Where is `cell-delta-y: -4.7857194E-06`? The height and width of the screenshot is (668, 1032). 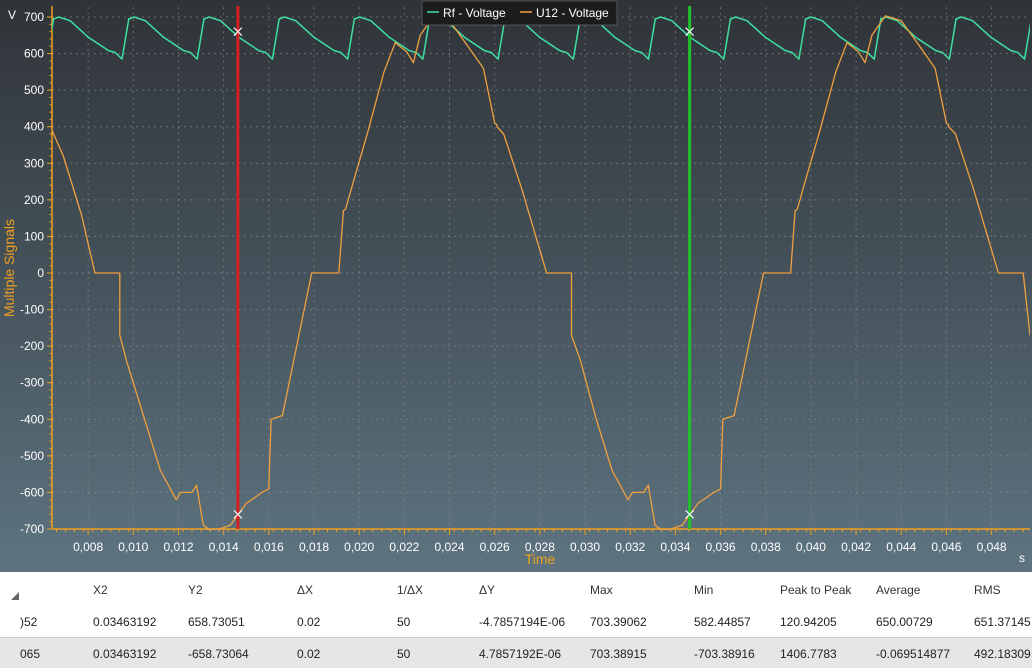 cell-delta-y: -4.7857194E-06 is located at coordinates (522, 622).